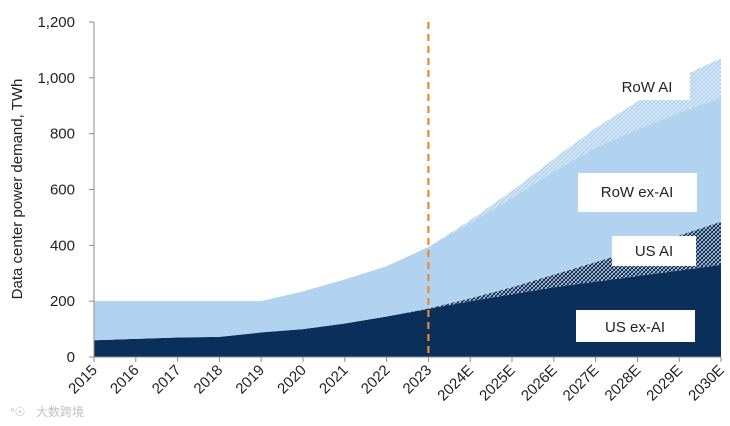  What do you see at coordinates (250, 380) in the screenshot?
I see `x-tick-label: 2019` at bounding box center [250, 380].